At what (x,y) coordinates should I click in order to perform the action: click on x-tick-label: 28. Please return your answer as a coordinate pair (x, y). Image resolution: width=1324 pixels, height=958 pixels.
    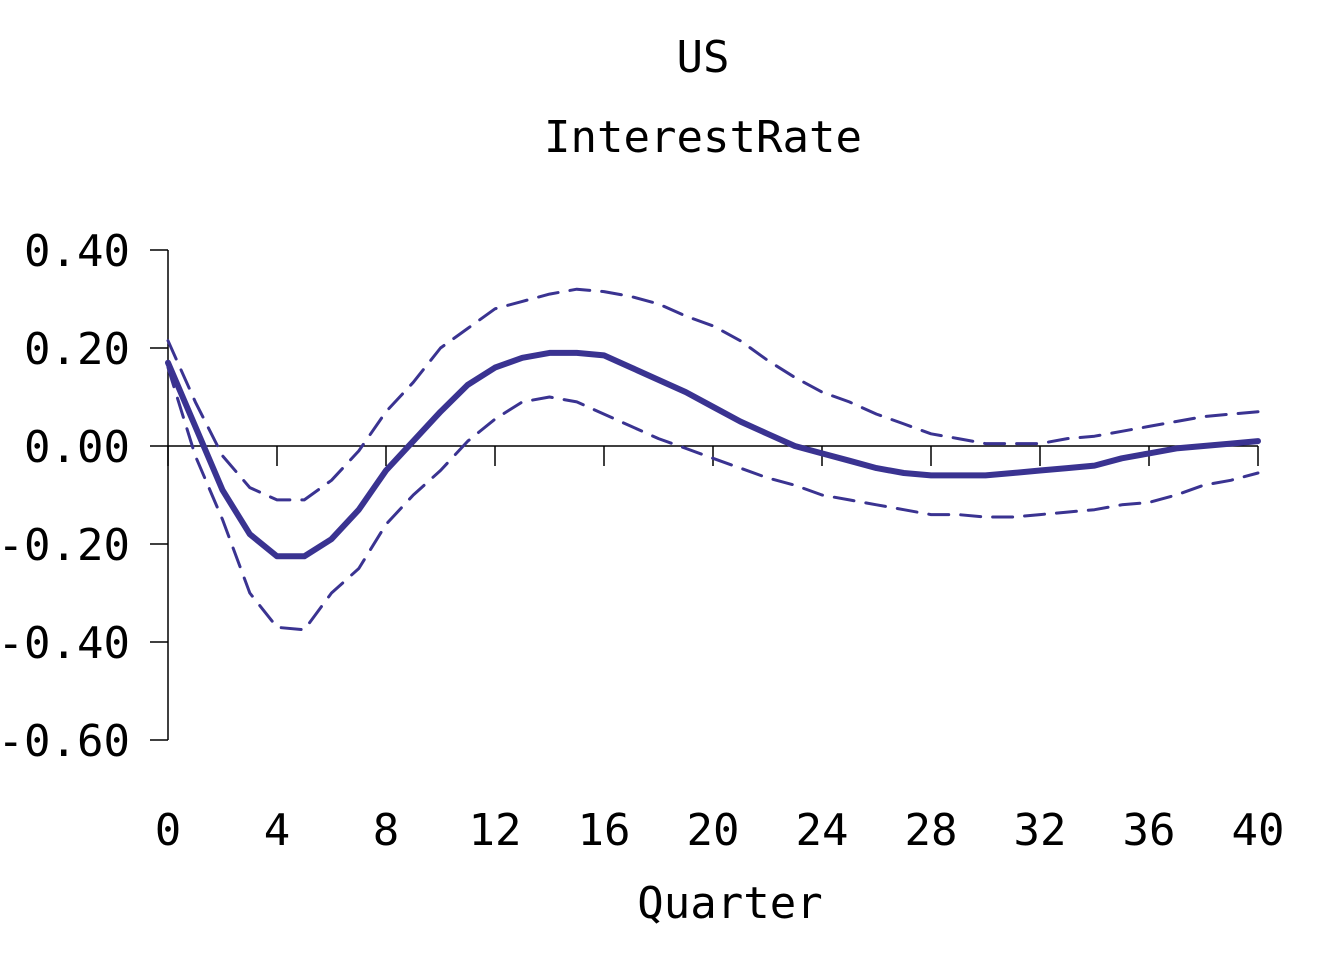
    Looking at the image, I should click on (931, 830).